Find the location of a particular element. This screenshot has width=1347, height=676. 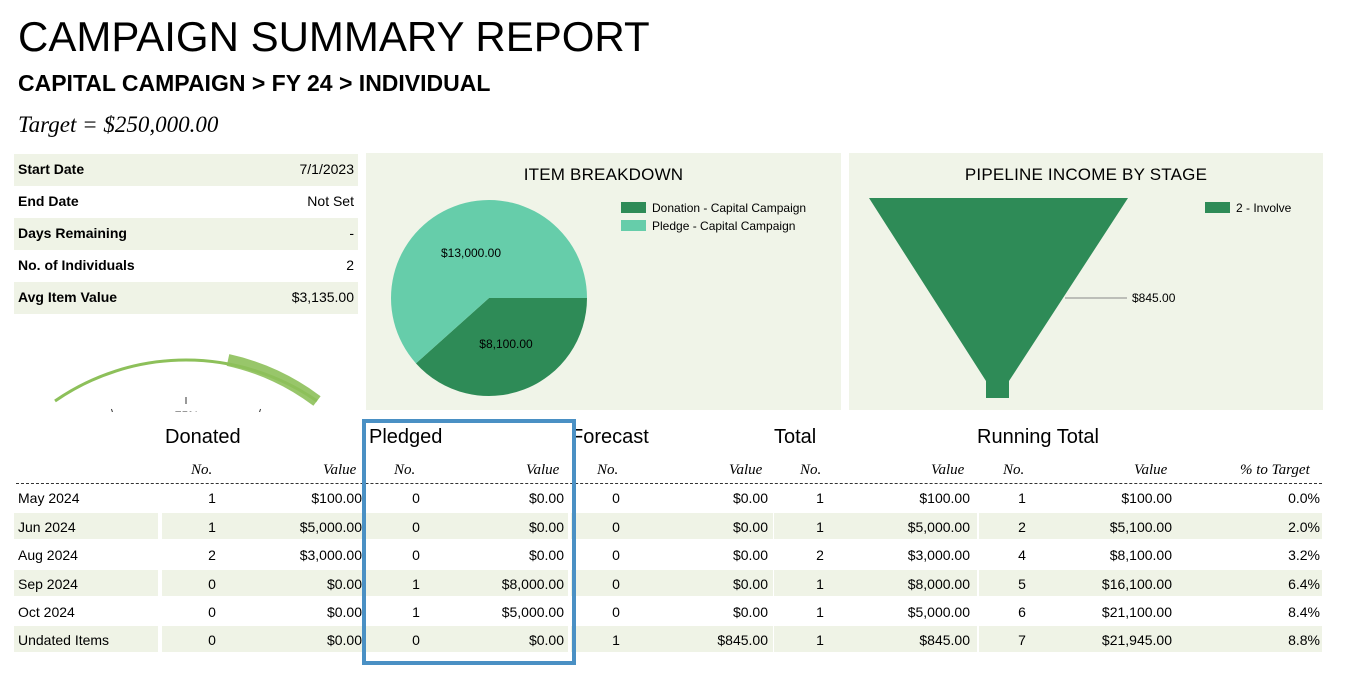

pledged-value-cell: $5,000.00 is located at coordinates (532, 612).